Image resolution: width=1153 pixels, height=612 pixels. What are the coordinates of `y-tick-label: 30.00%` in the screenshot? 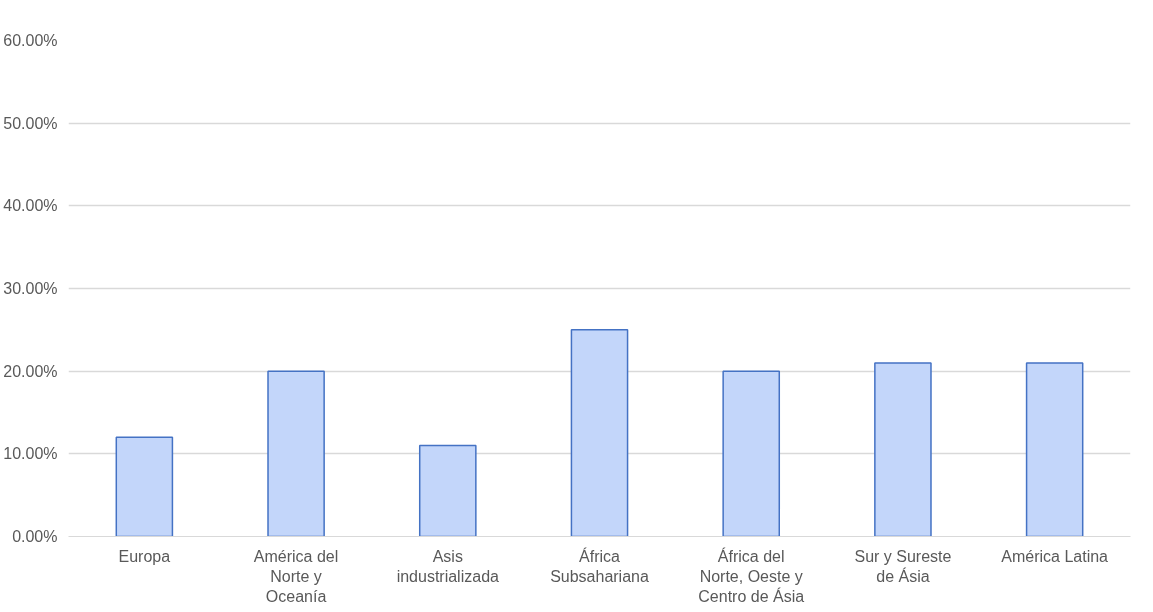 It's located at (30, 288).